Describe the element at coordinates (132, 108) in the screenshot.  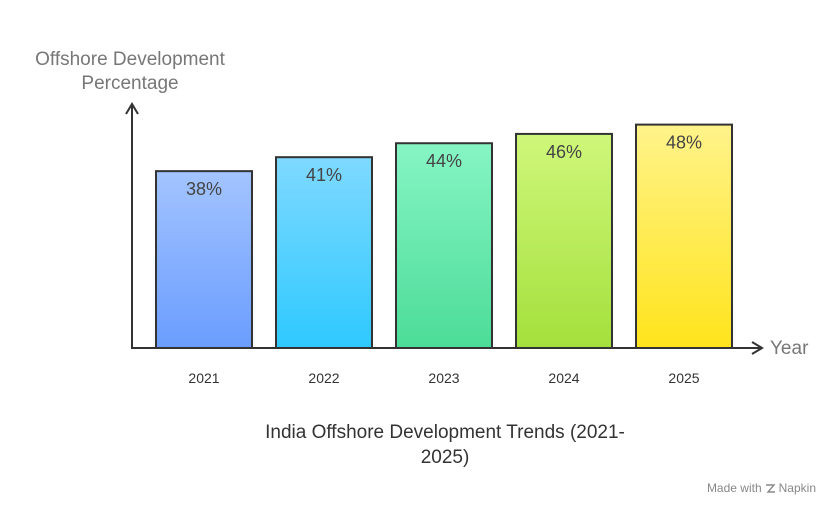
I see `y-axis-arrow` at that location.